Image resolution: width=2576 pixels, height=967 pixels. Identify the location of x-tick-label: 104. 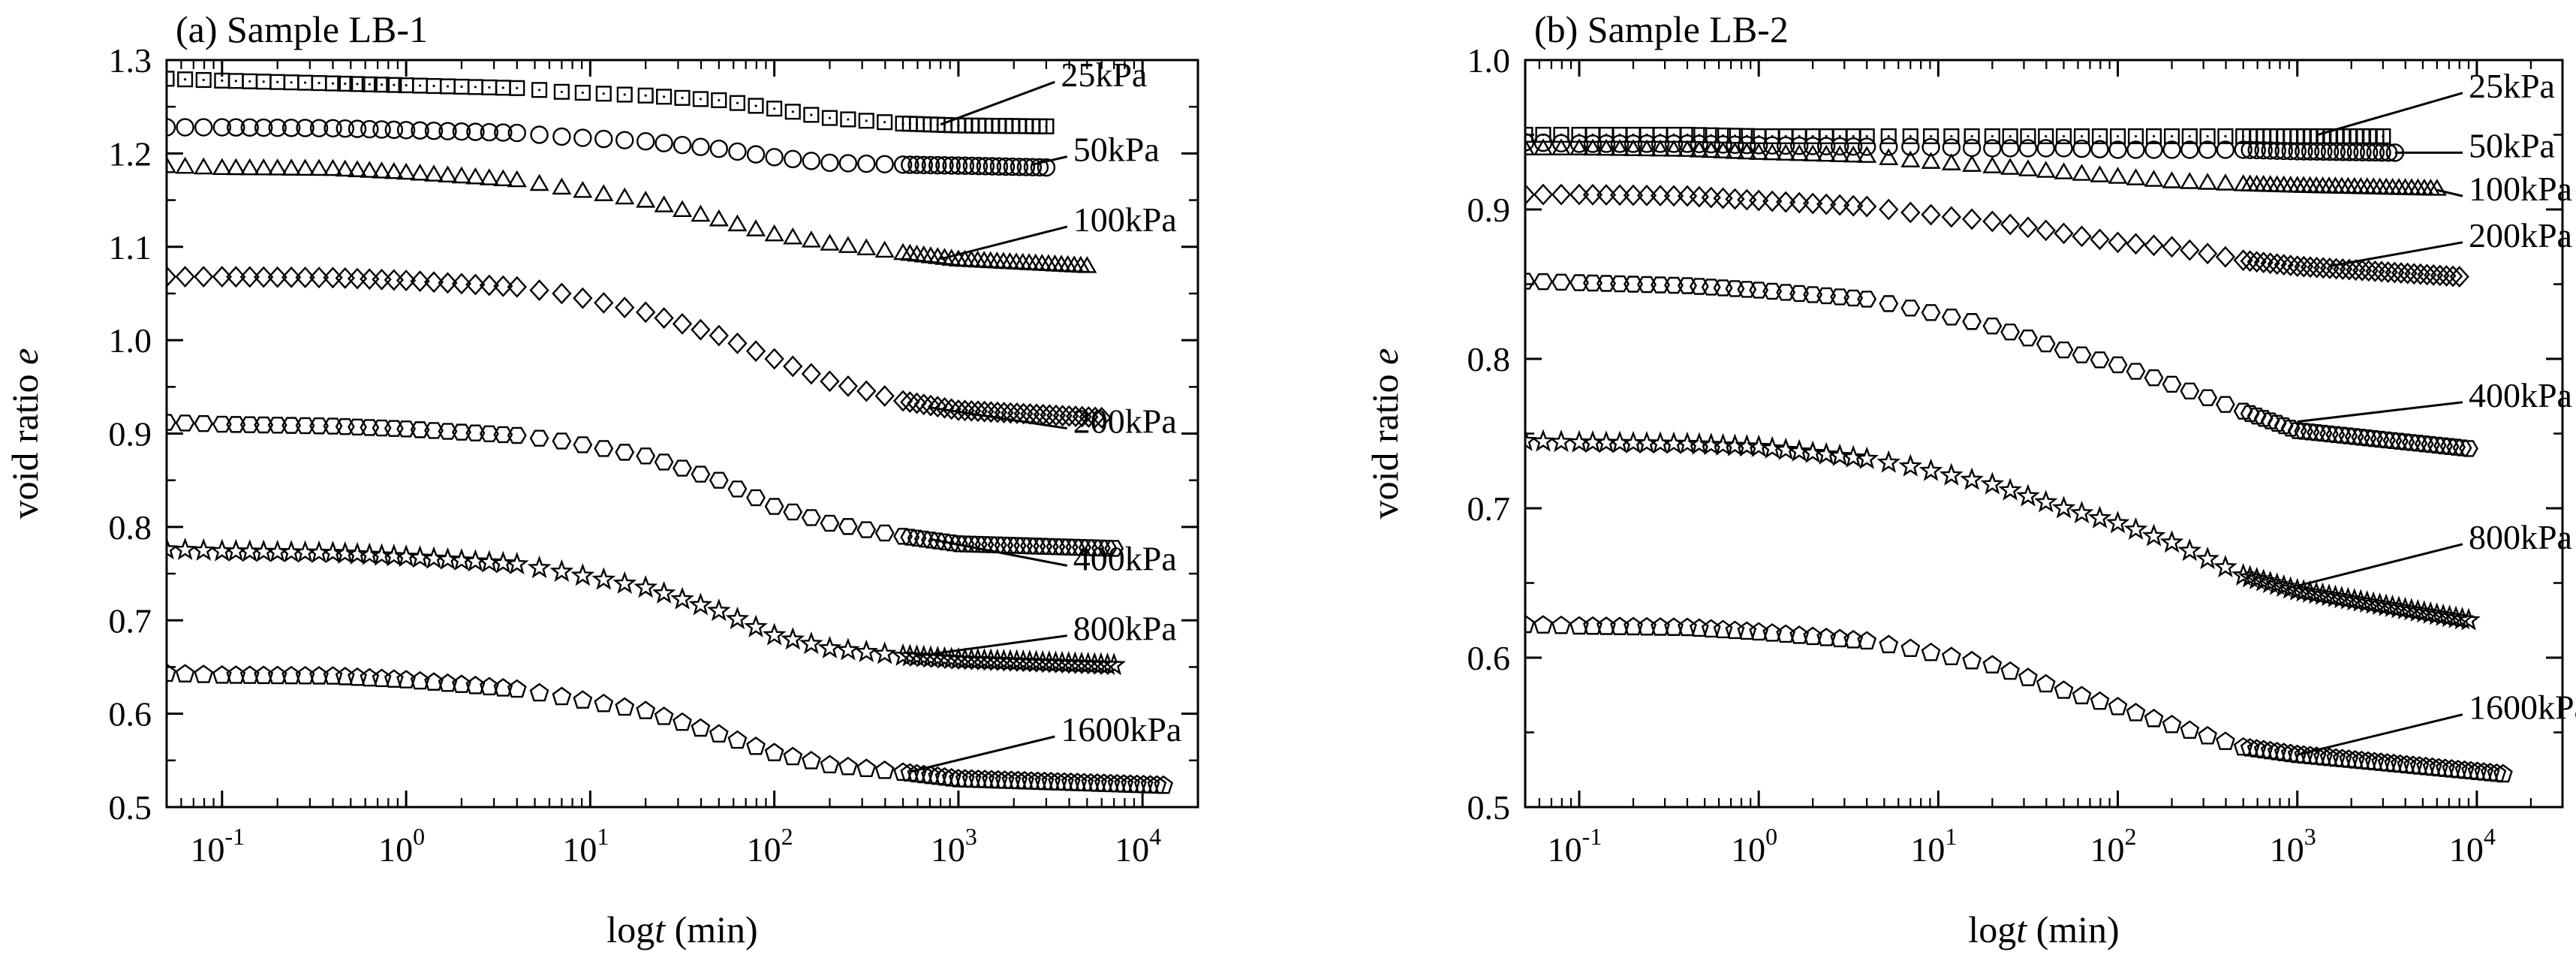
(1138, 846).